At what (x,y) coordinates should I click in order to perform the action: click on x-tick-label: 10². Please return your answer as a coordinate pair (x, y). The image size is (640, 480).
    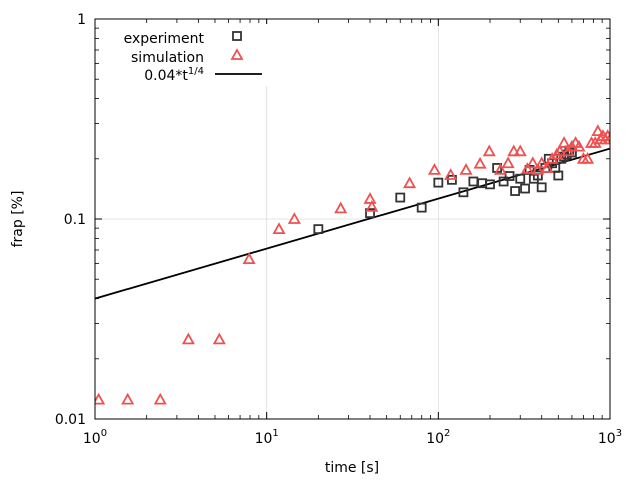
    Looking at the image, I should click on (438, 437).